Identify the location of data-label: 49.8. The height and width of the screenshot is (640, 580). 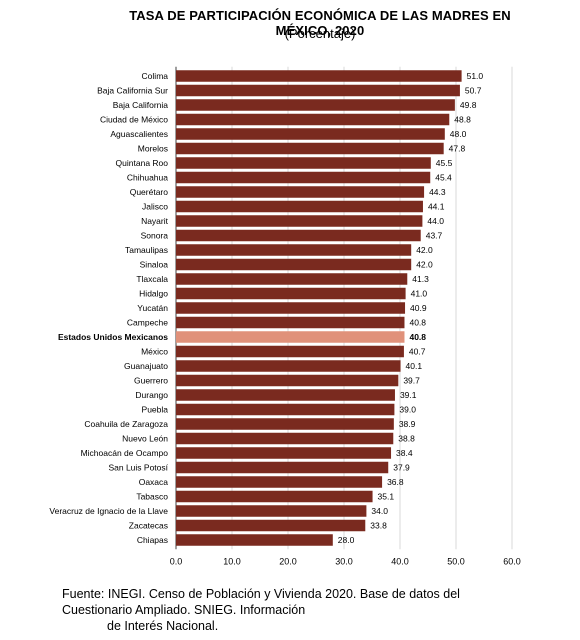
(468, 105).